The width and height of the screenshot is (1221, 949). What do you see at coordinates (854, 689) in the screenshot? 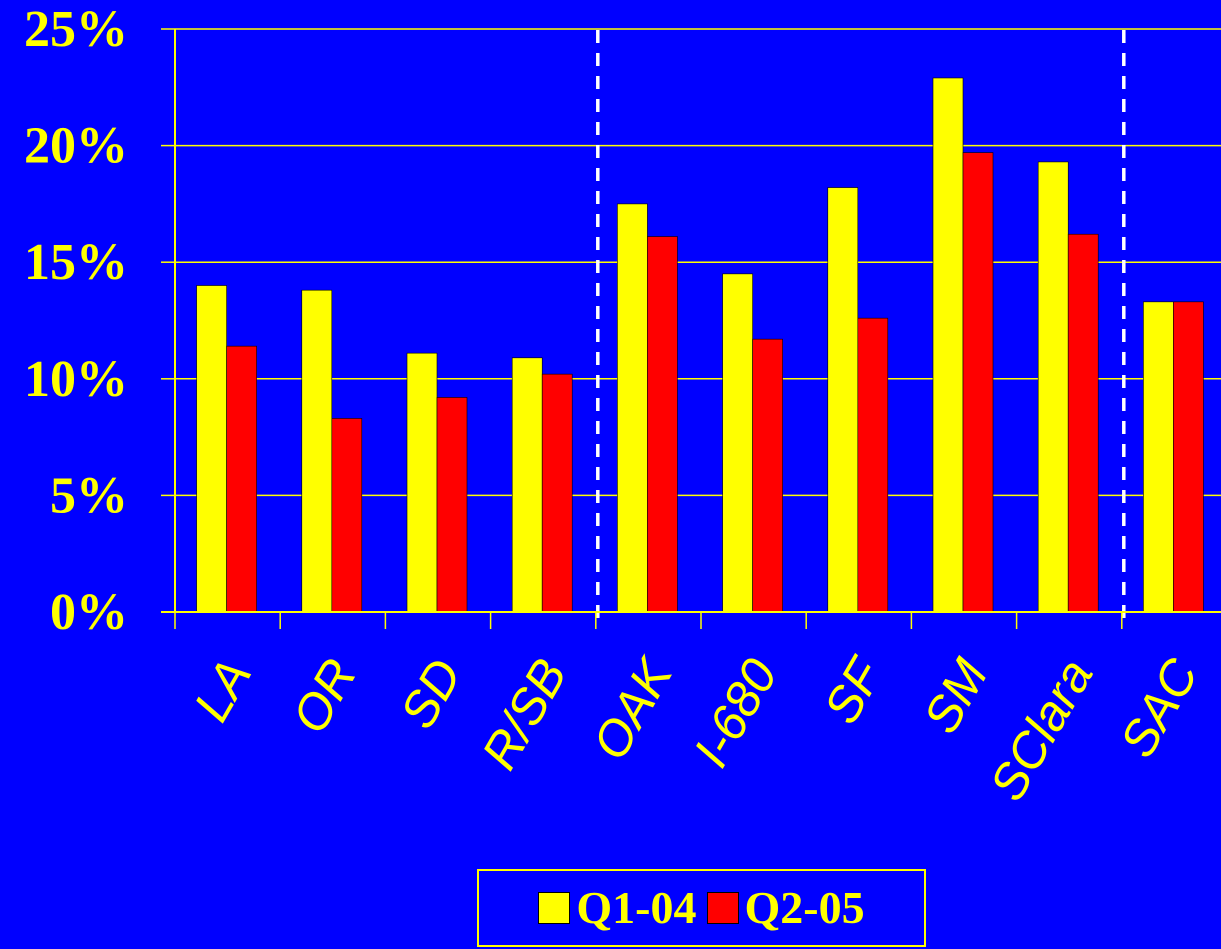
I see `x-tick-label: SF` at bounding box center [854, 689].